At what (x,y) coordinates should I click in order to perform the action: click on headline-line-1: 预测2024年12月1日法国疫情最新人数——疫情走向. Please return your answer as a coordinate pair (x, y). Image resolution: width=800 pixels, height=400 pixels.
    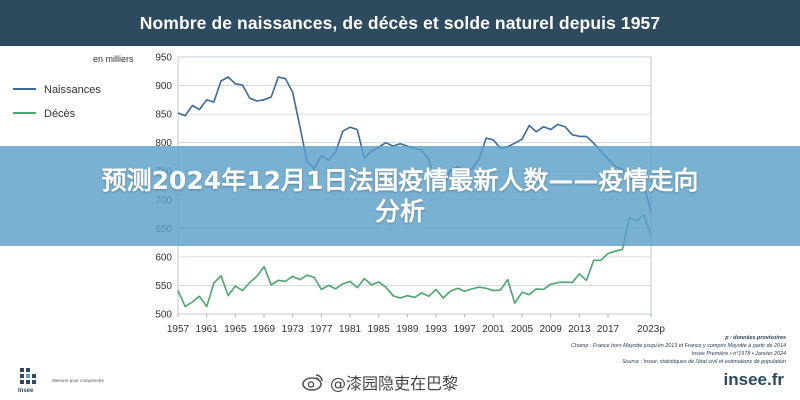
    Looking at the image, I should click on (400, 180).